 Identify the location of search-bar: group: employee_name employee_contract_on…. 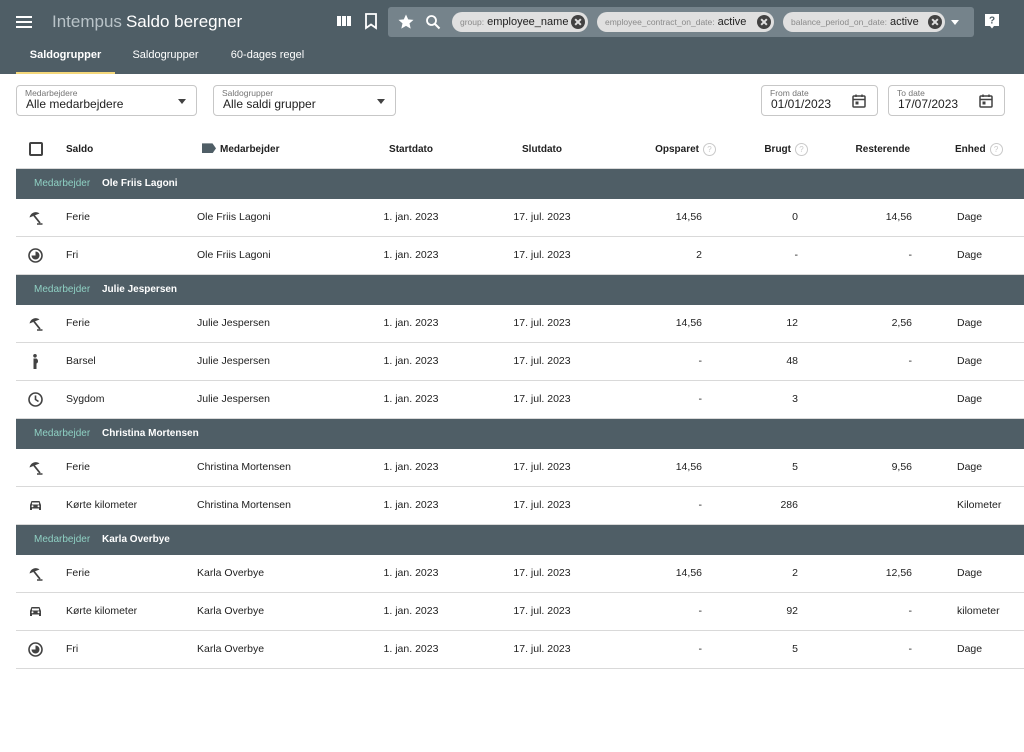
(681, 22).